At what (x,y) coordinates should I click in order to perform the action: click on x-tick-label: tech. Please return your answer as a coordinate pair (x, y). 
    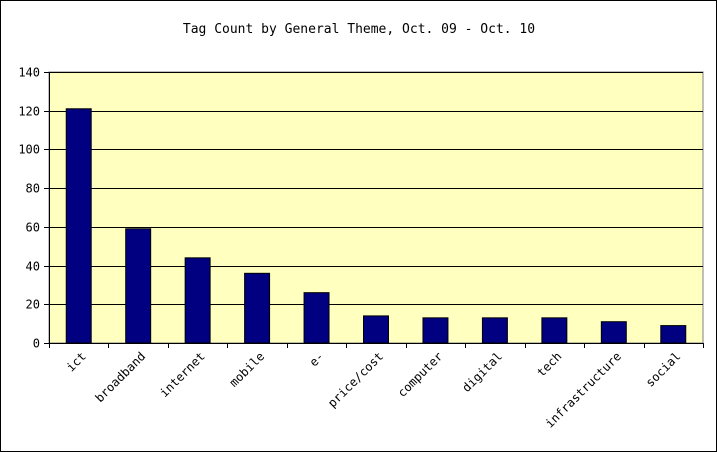
    Looking at the image, I should click on (549, 364).